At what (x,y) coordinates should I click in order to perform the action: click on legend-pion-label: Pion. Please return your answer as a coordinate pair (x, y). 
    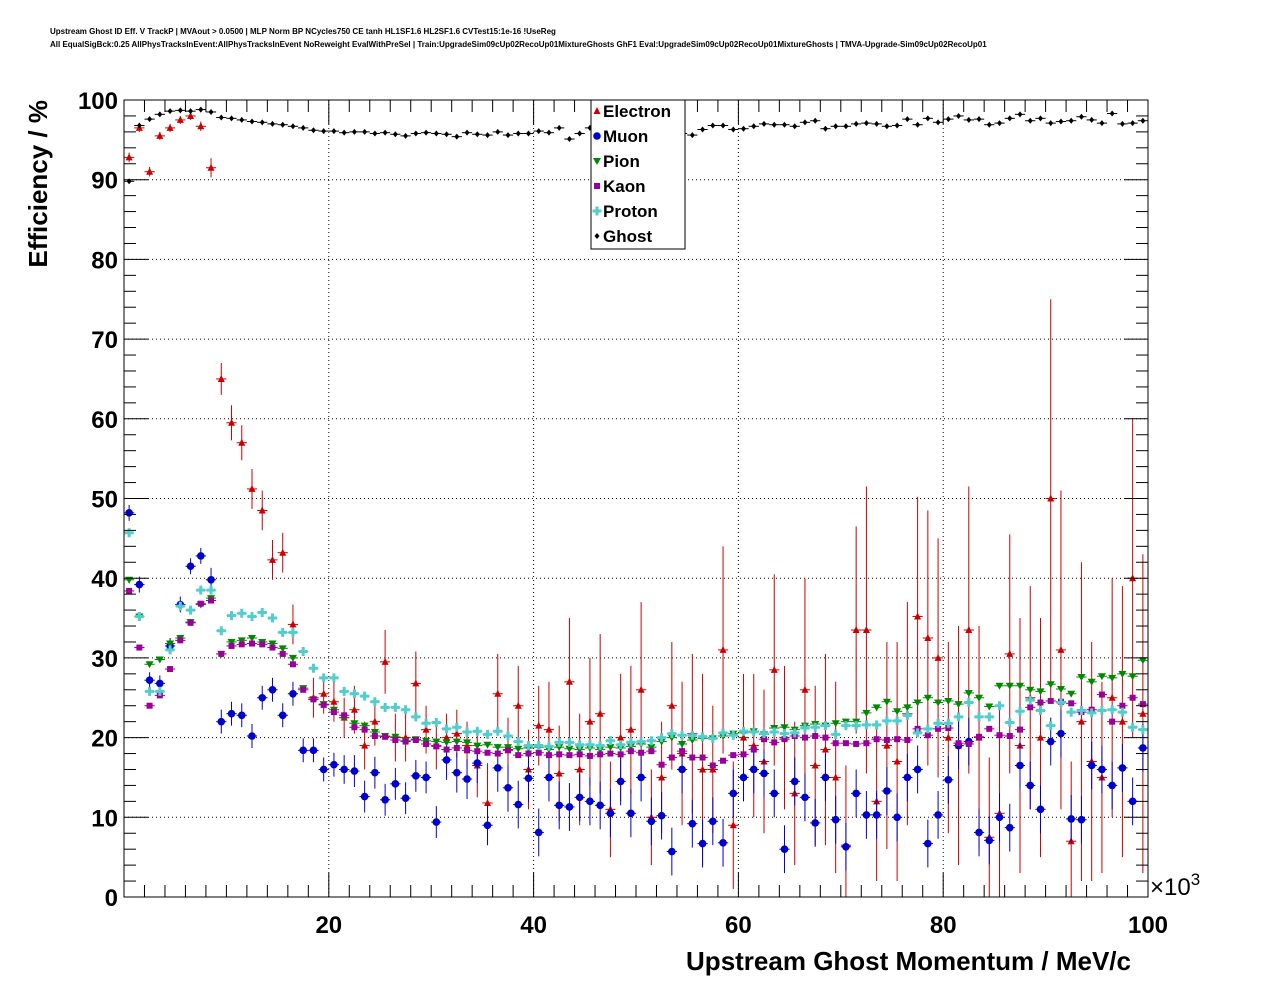
    Looking at the image, I should click on (621, 161).